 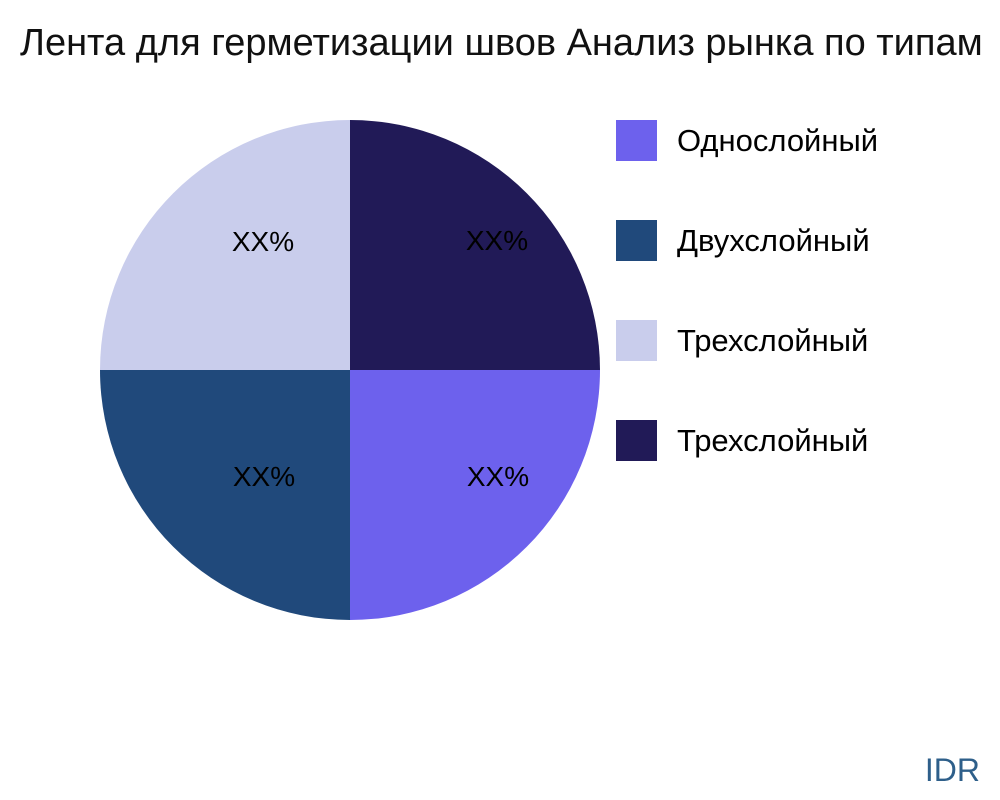 I want to click on legend-item-label: Двухслойный, so click(x=773, y=240).